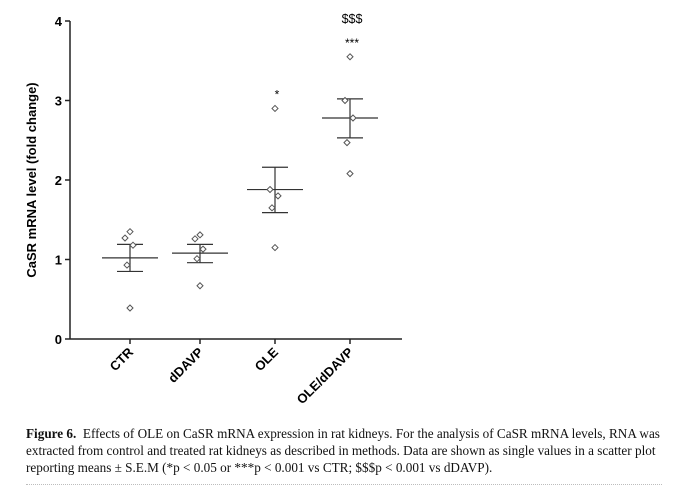  What do you see at coordinates (325, 375) in the screenshot?
I see `x-tick-label: OLE/dDAVP` at bounding box center [325, 375].